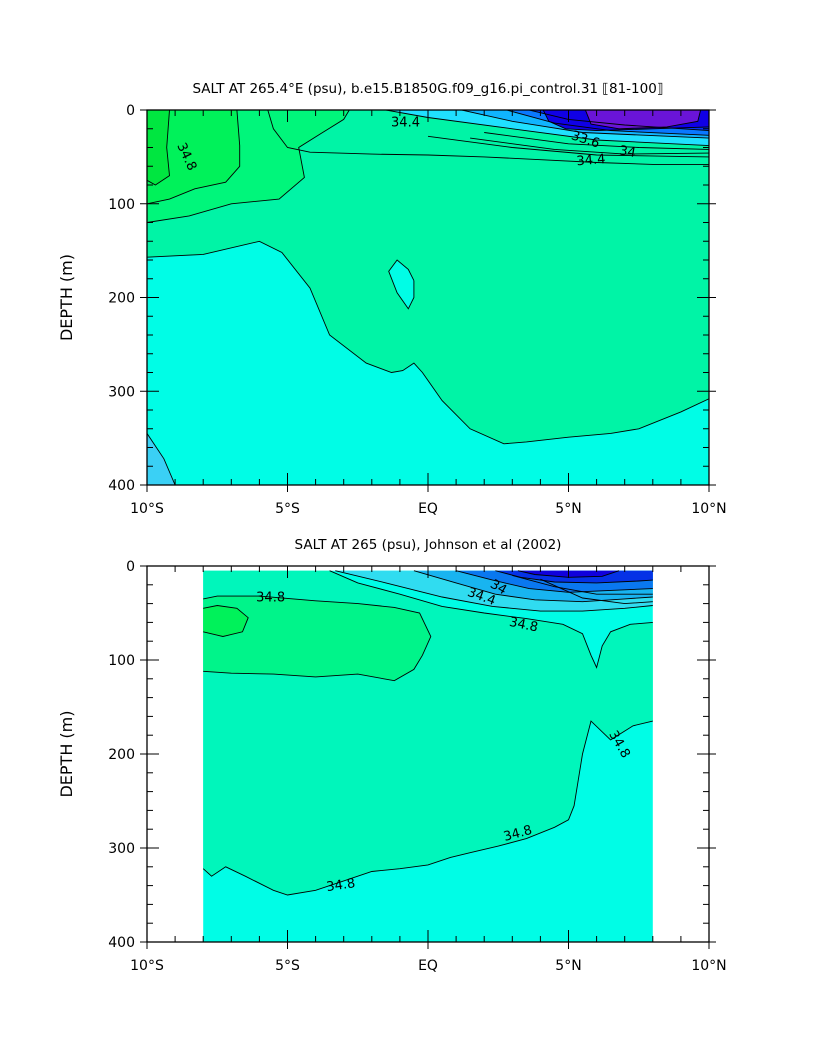  What do you see at coordinates (428, 545) in the screenshot?
I see `chart-title: SALT AT 265 (psu), Johnson et al (2002)` at bounding box center [428, 545].